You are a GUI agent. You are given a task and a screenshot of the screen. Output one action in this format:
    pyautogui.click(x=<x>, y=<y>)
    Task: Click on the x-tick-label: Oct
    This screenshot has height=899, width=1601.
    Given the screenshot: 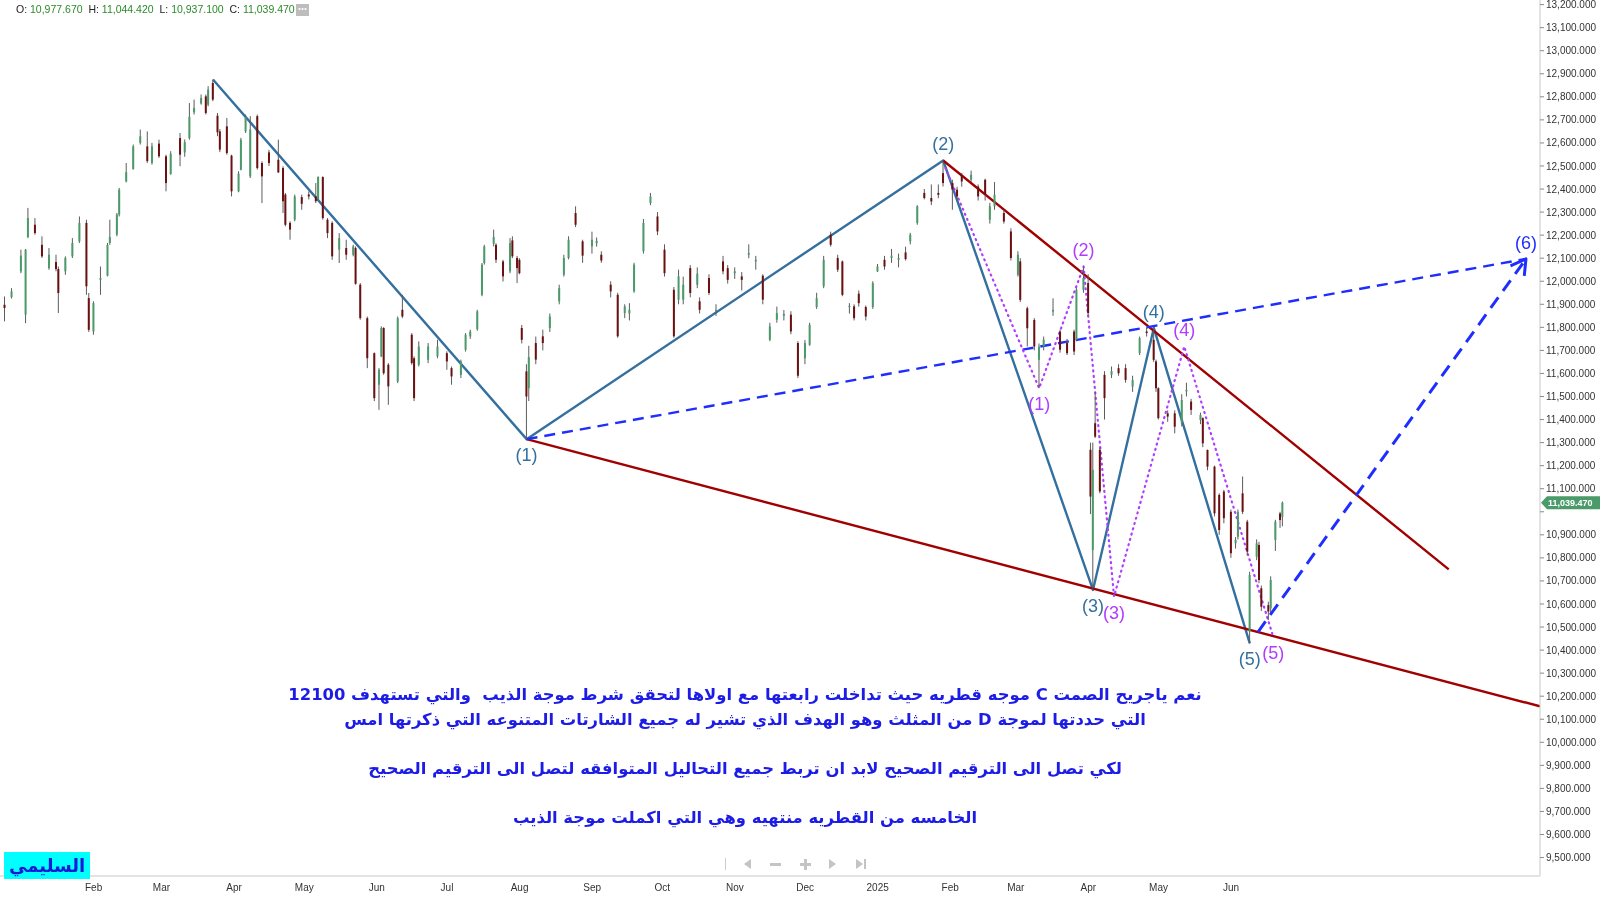 What is the action you would take?
    pyautogui.click(x=662, y=888)
    